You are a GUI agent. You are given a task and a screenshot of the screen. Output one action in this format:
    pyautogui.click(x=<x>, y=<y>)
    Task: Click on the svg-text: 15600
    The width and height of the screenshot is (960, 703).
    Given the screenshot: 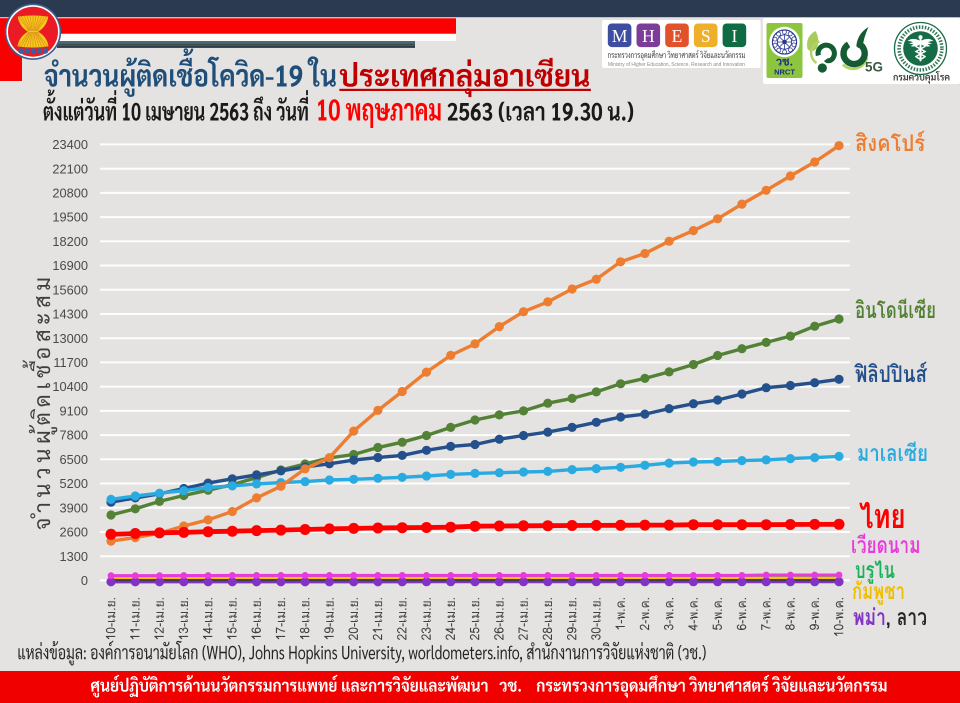 What is the action you would take?
    pyautogui.click(x=70, y=289)
    